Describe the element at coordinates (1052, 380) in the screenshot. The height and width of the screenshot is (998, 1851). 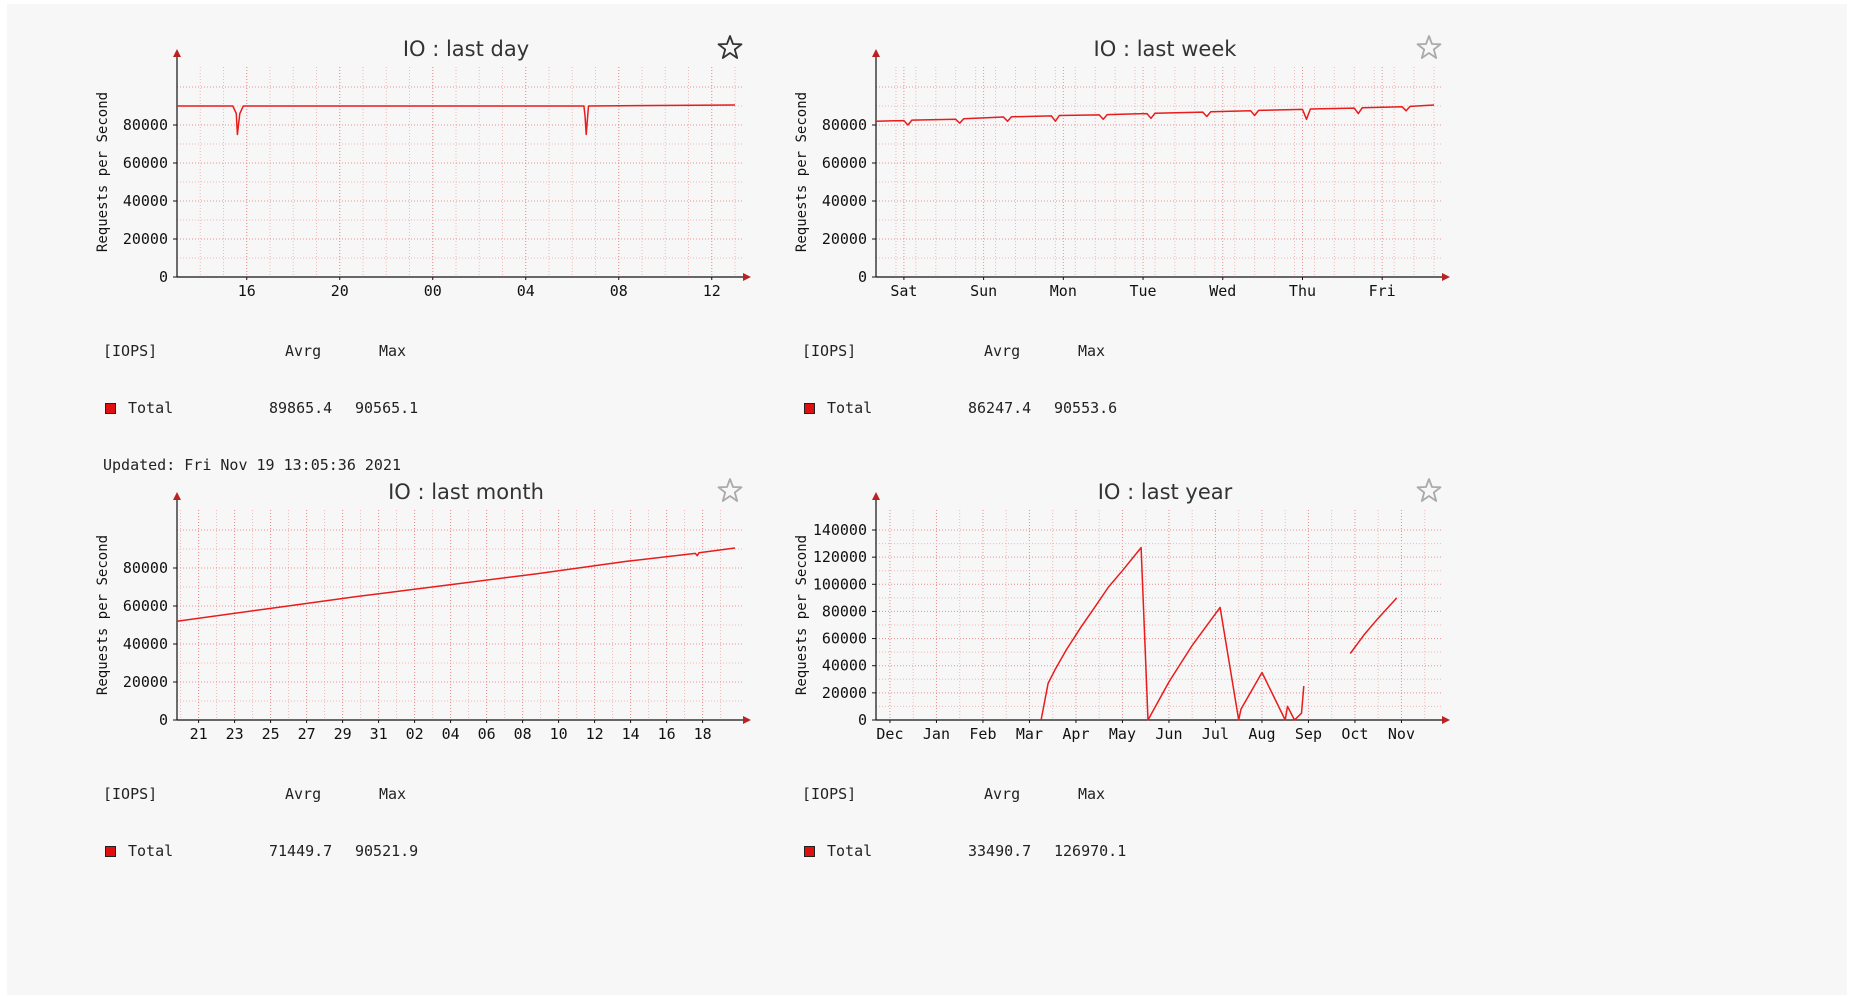
I see `legend: [IOPS] Avrg Max Total 86247.4 90553.6` at that location.